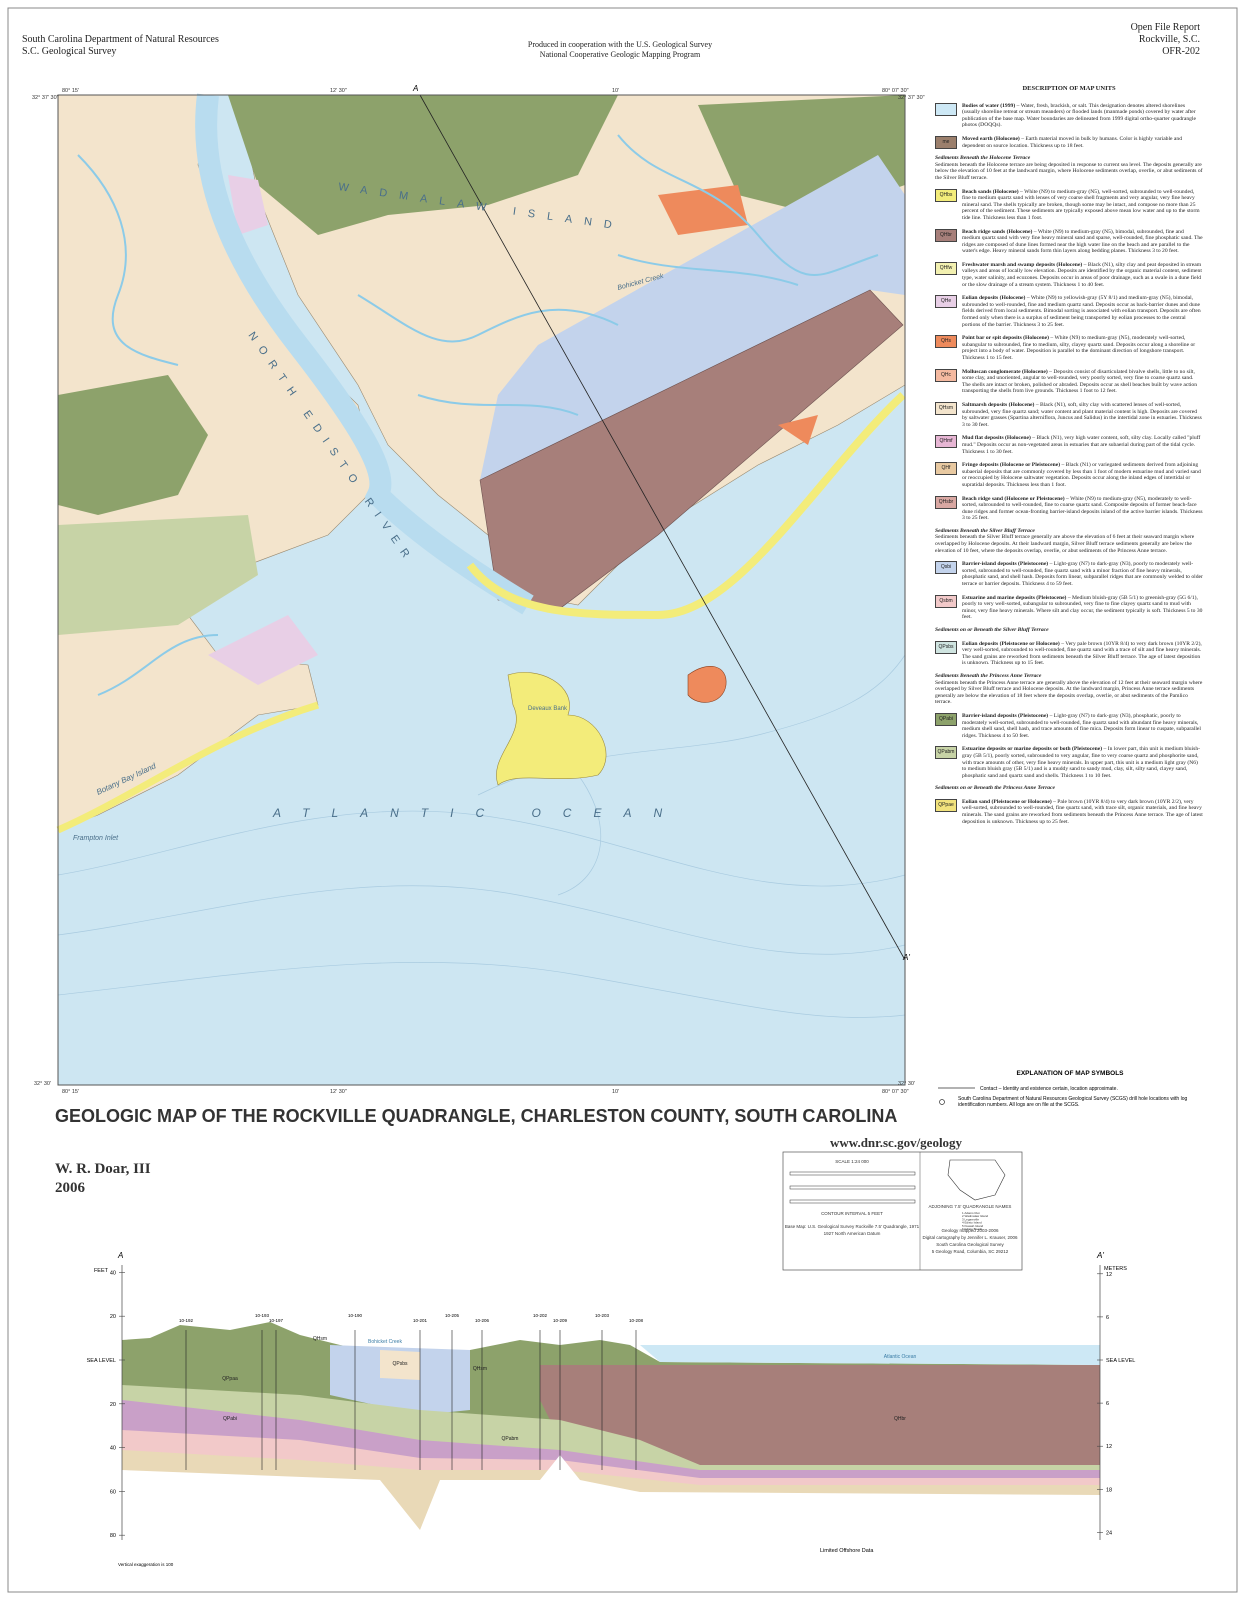 The height and width of the screenshot is (1600, 1245). Describe the element at coordinates (1165, 27) in the screenshot. I see `header-line: Open File Report` at that location.